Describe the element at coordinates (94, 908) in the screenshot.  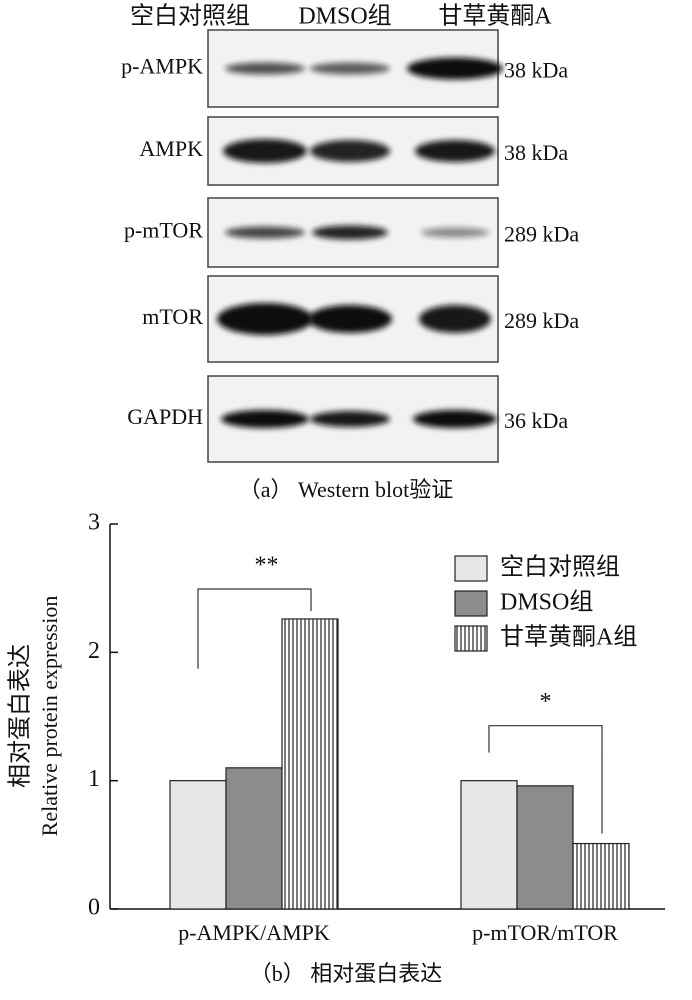
I see `y-tick-label: 0` at that location.